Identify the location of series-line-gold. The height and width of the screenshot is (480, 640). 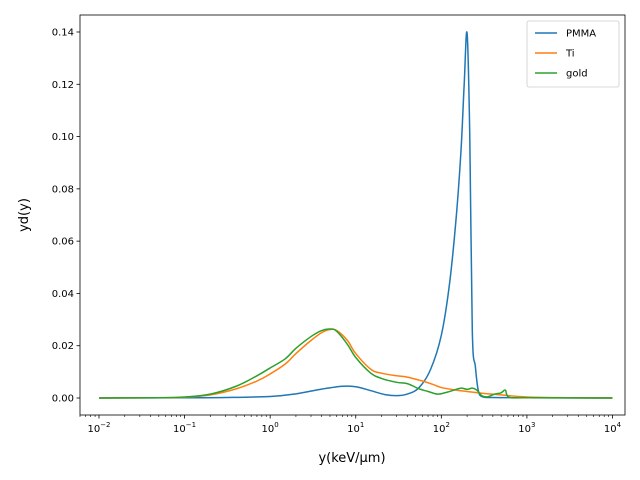
(355, 363).